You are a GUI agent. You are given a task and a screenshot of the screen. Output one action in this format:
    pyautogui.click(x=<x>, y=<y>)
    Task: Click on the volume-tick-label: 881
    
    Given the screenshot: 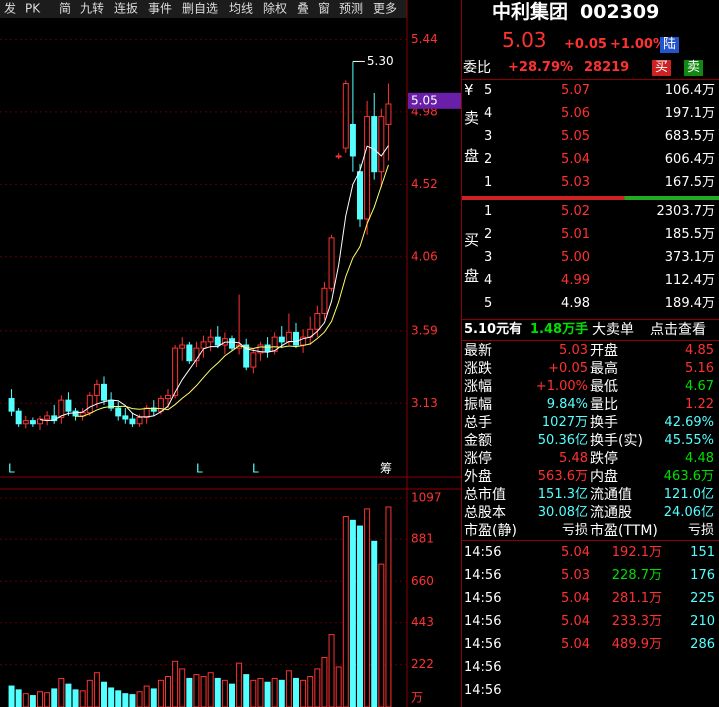 What is the action you would take?
    pyautogui.click(x=422, y=539)
    